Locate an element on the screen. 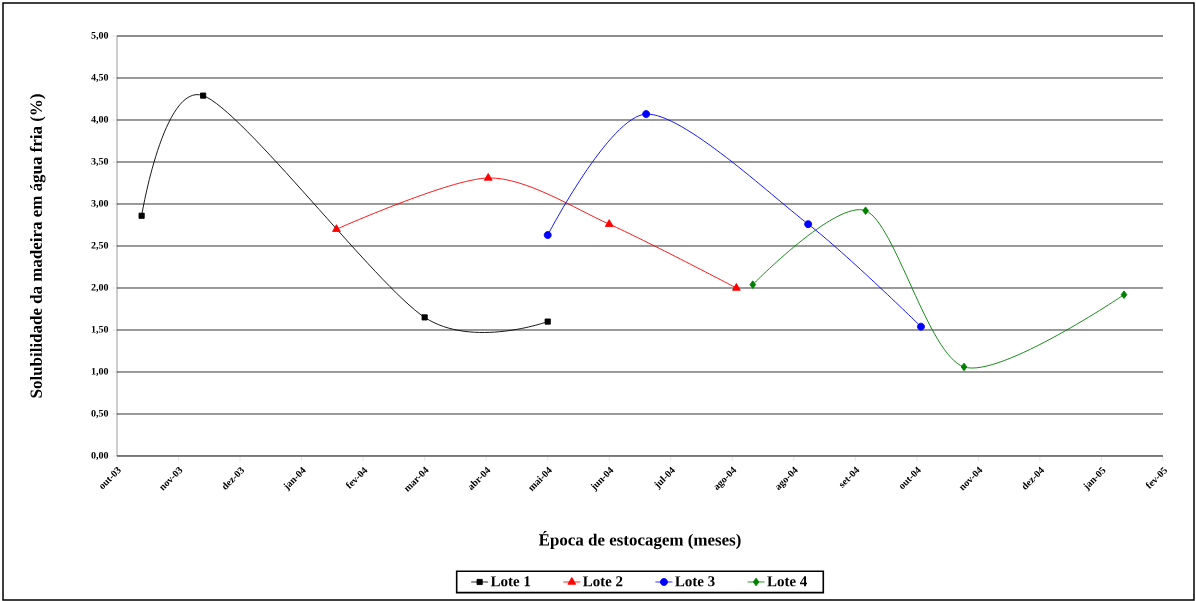 Image resolution: width=1196 pixels, height=601 pixels. x-axis-title: Época de estocagem (meses) is located at coordinates (639, 540).